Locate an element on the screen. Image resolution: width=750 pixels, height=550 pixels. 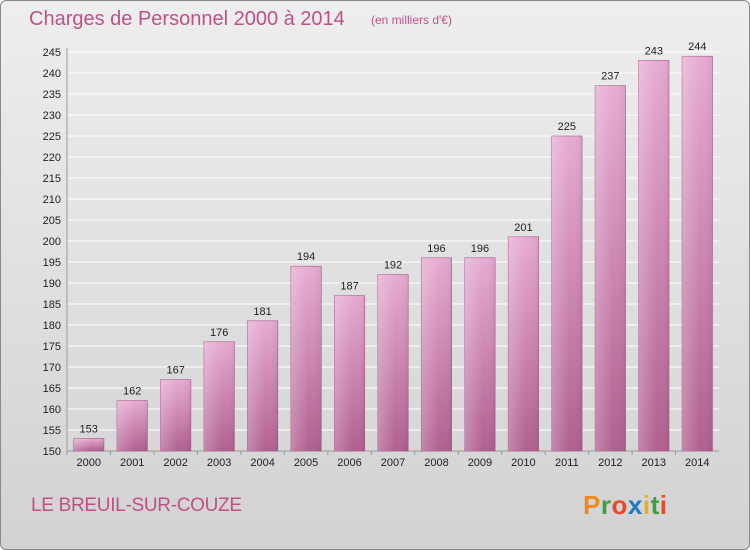
logo-letter: r is located at coordinates (606, 505).